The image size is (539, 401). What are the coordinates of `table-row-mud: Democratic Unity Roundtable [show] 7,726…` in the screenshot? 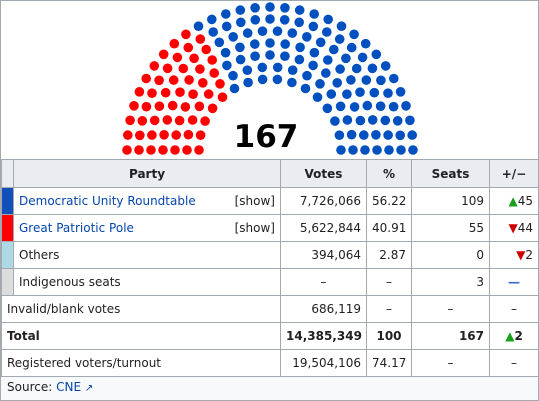 It's located at (270, 201).